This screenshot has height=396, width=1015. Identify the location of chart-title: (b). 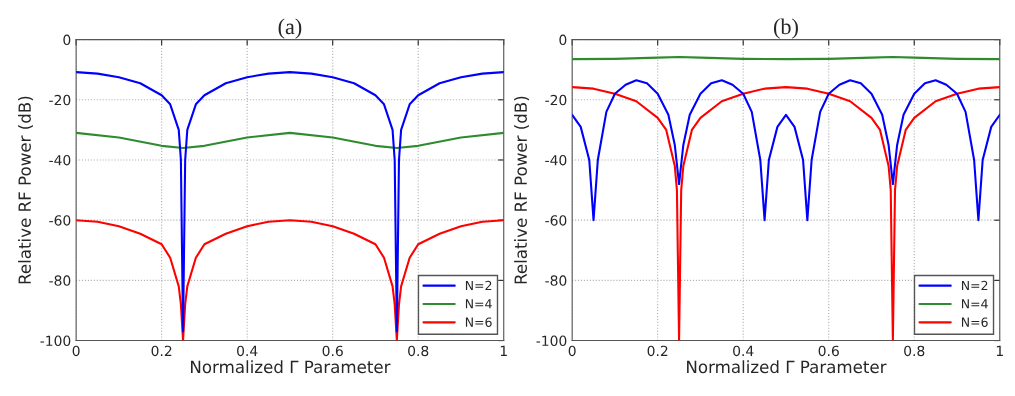
(785, 28).